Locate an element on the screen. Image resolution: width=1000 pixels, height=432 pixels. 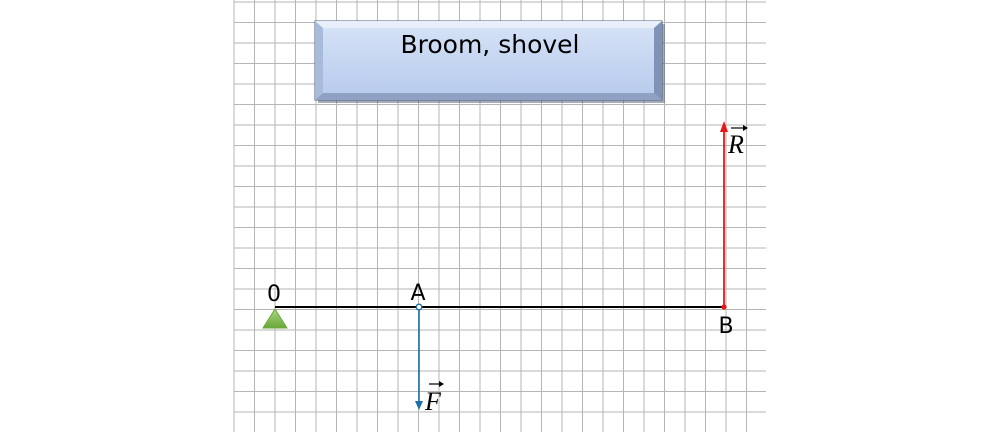
force-label-text: F is located at coordinates (433, 401).